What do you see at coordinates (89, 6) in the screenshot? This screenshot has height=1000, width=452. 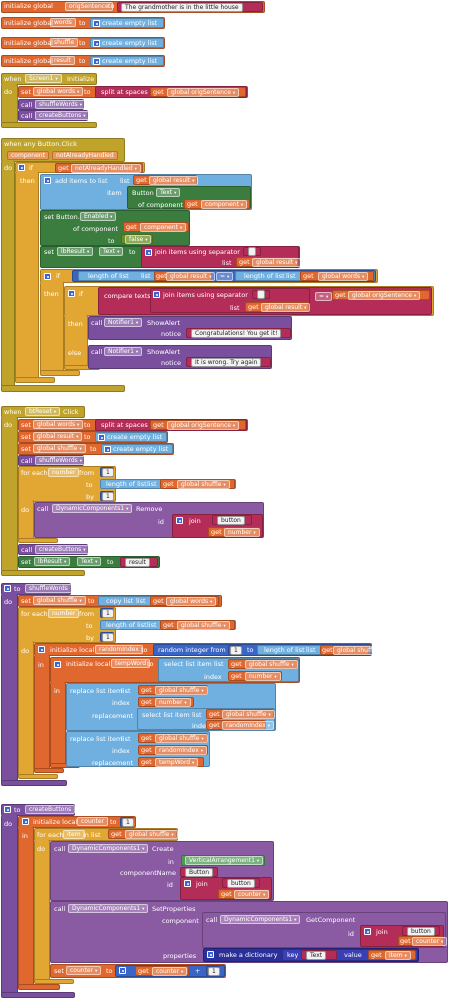 I see `global-name-origsentence: origSentence` at bounding box center [89, 6].